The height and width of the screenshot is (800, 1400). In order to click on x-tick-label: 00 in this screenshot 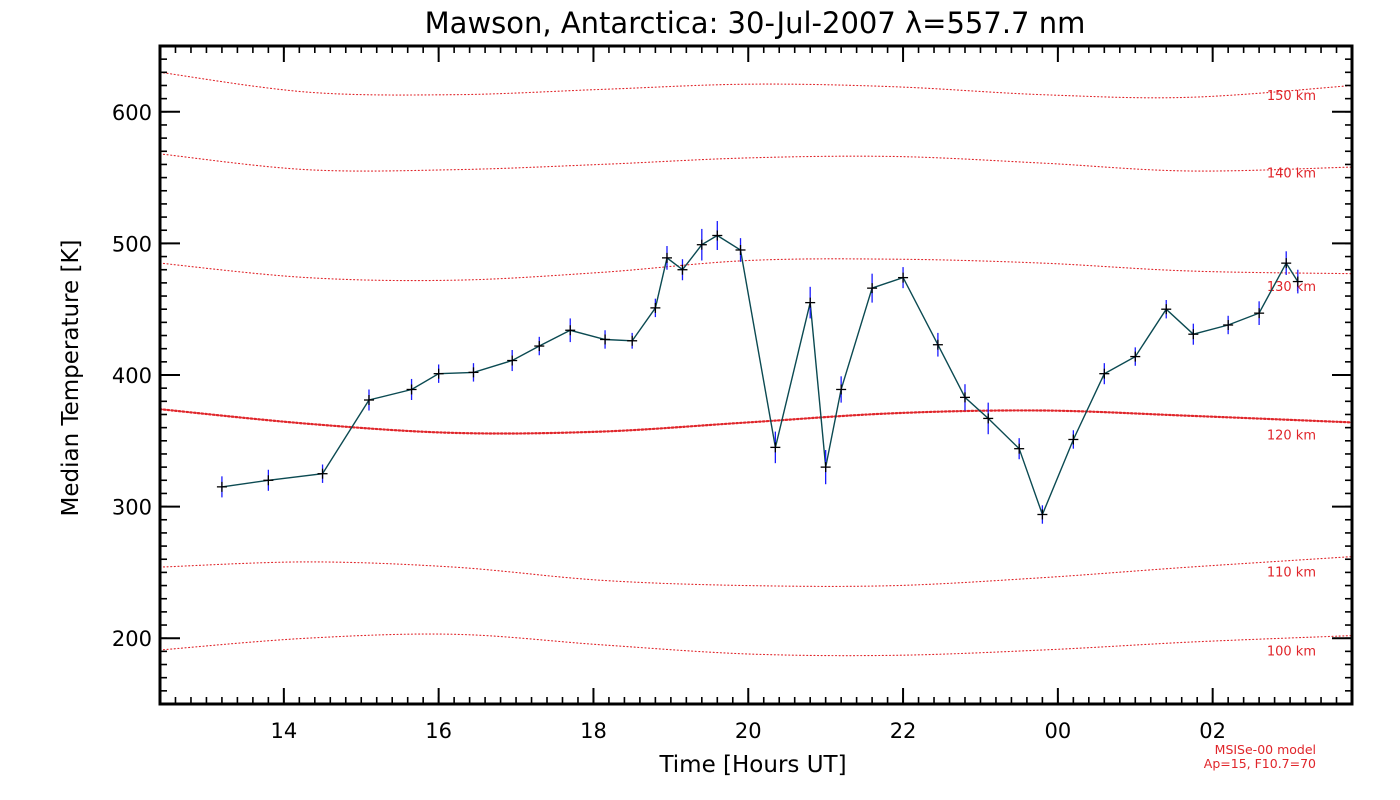, I will do `click(1058, 731)`.